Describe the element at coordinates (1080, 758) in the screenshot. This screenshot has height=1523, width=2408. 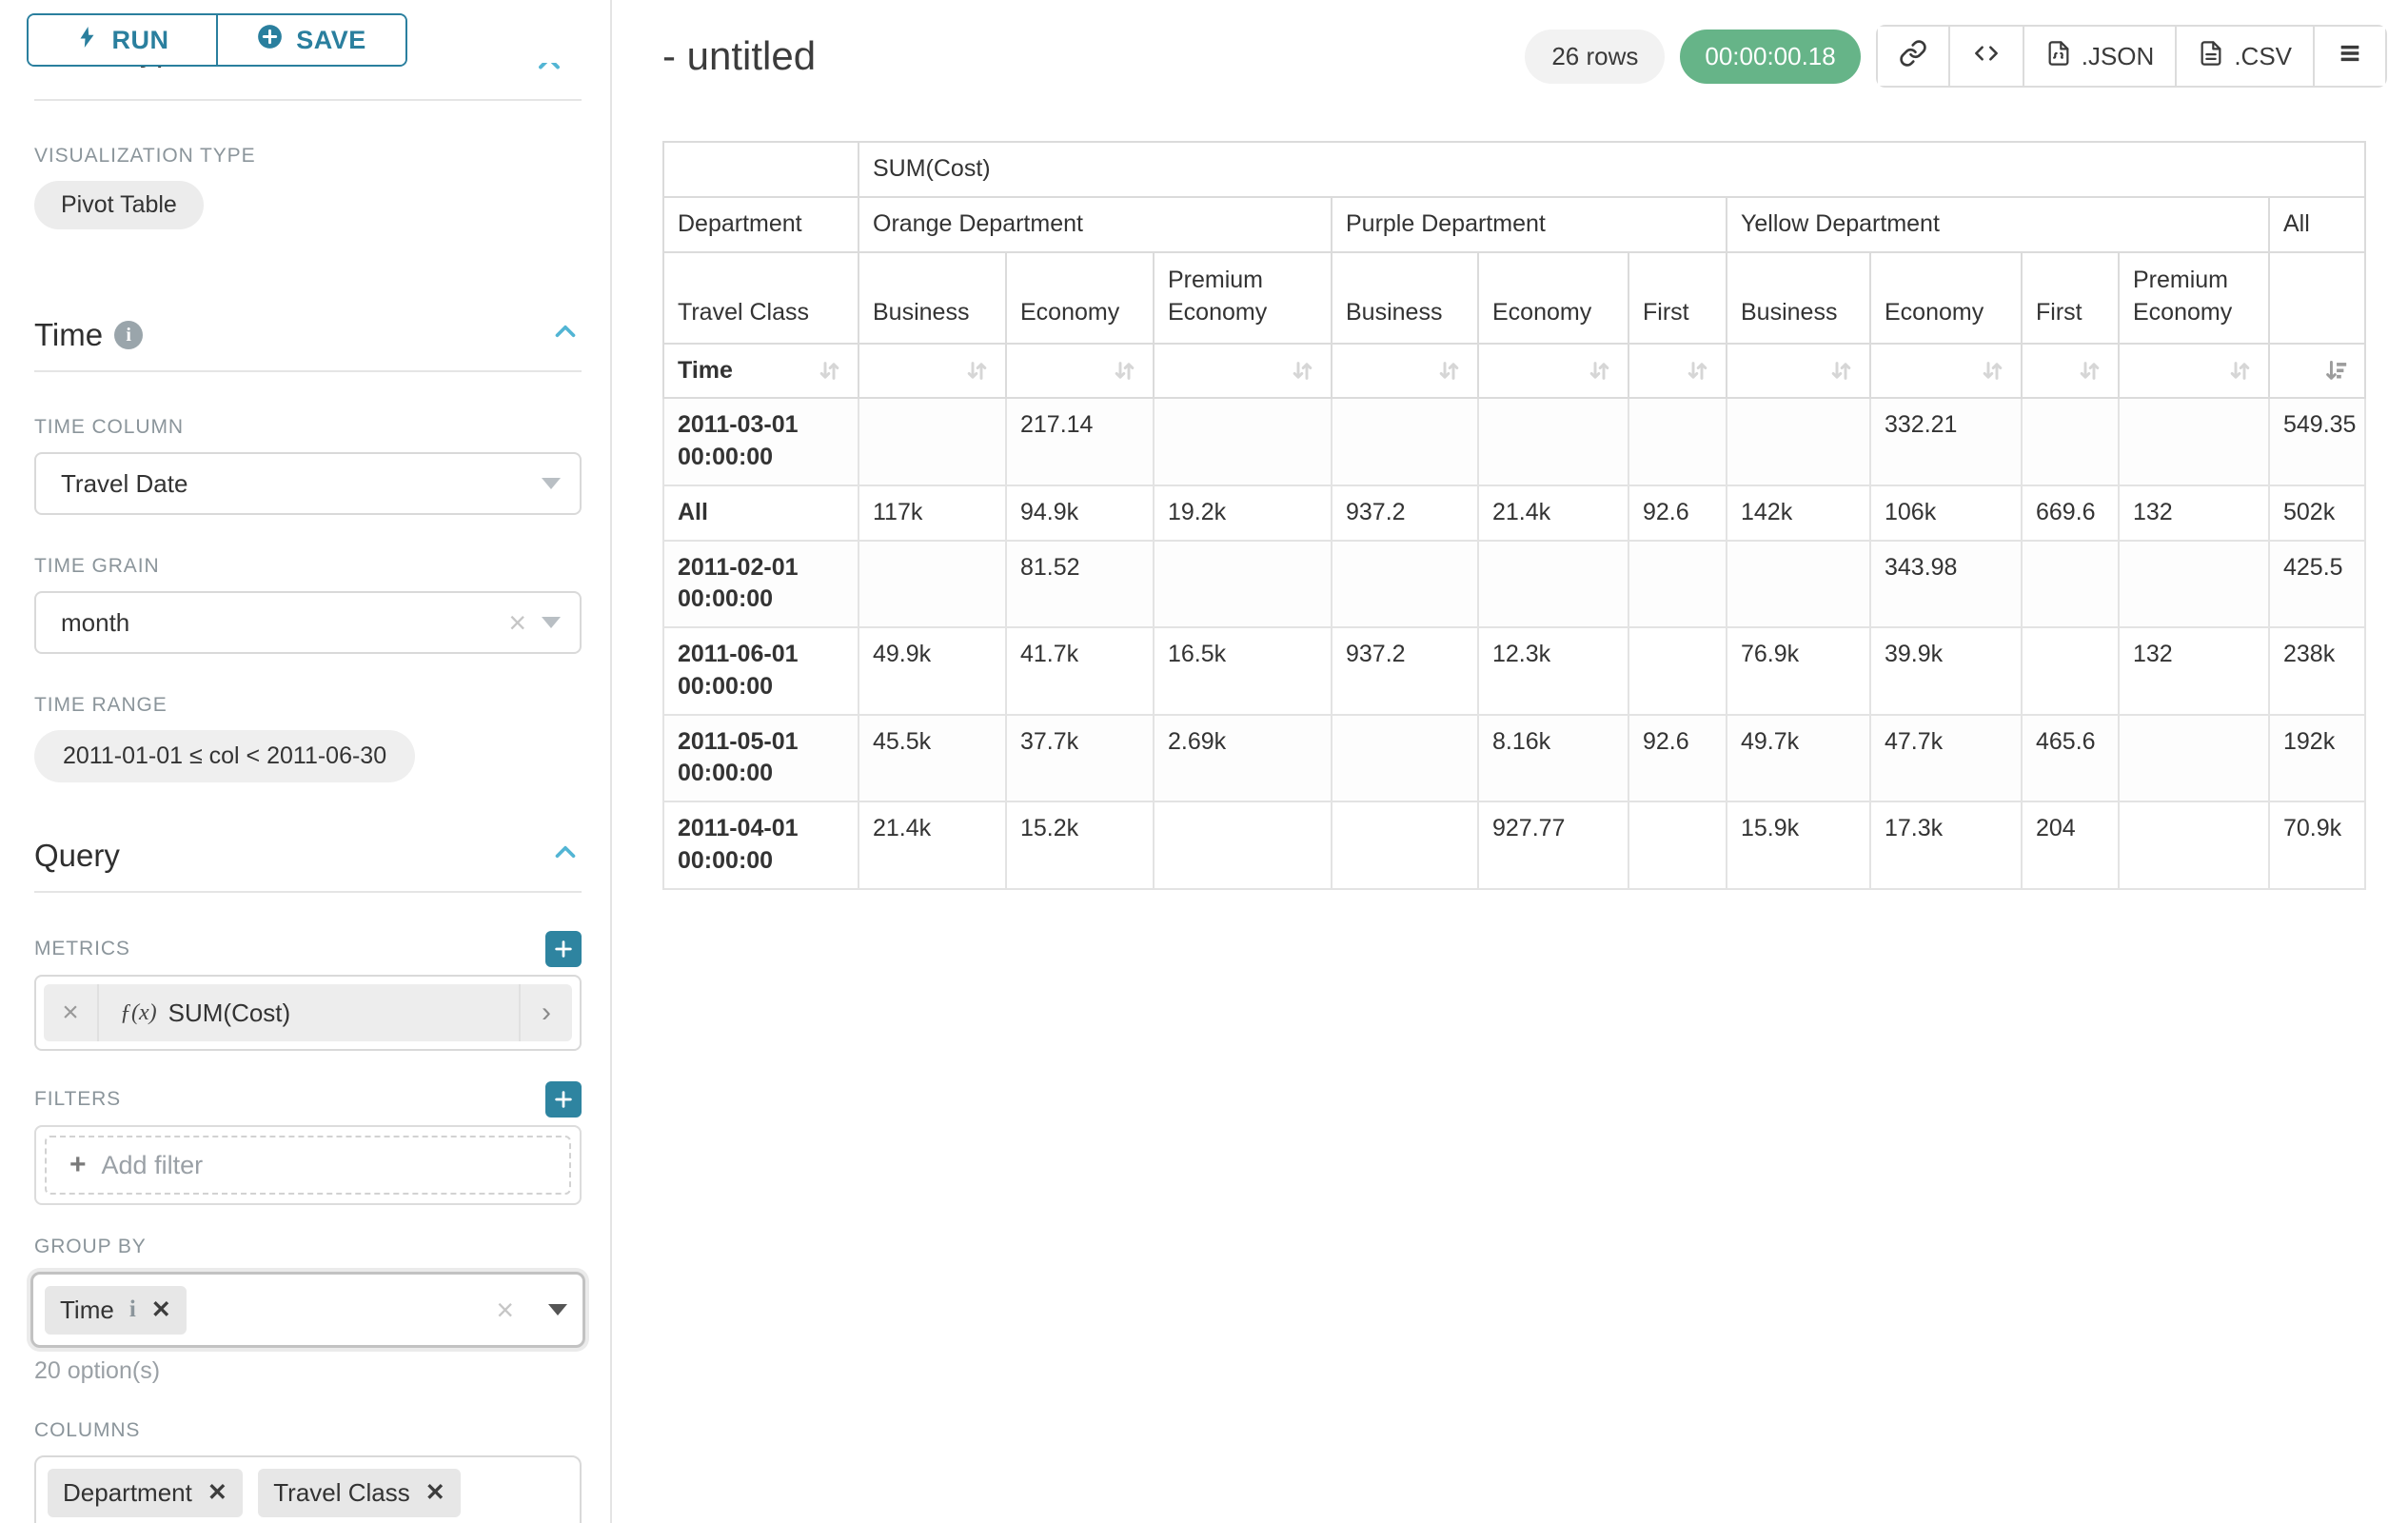
I see `value-cell: 37.7k` at that location.